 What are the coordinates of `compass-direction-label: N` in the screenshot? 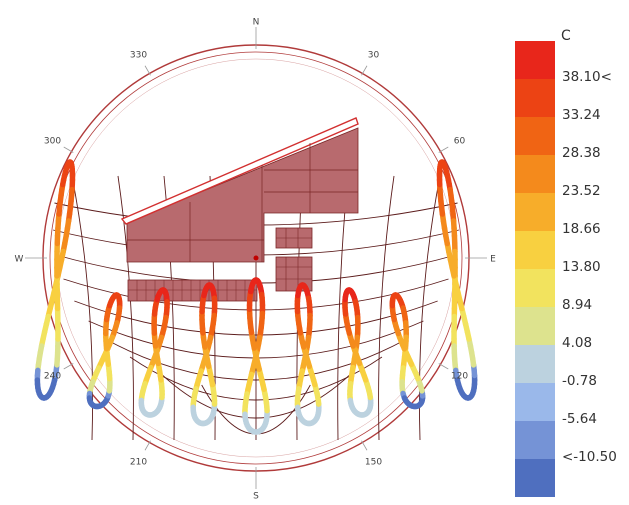 It's located at (256, 23).